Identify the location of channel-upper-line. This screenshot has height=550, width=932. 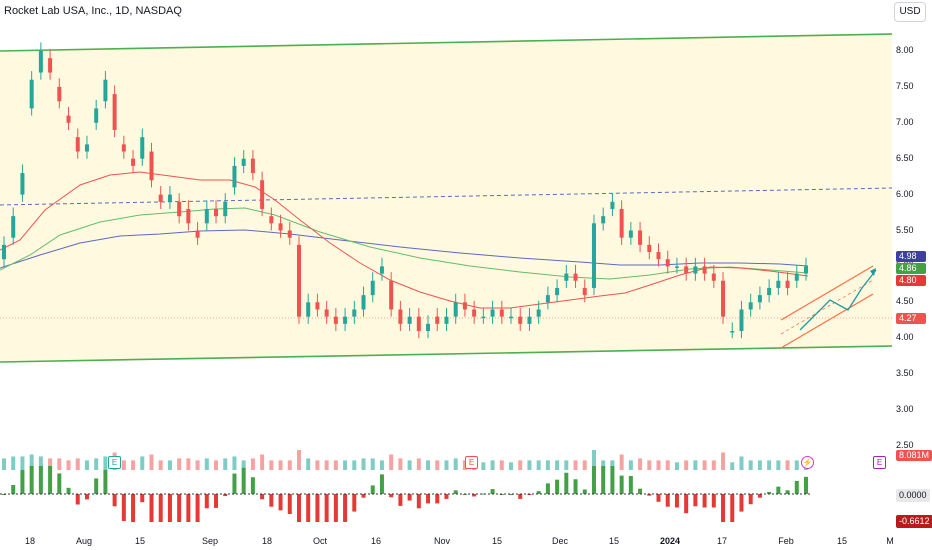
(446, 42).